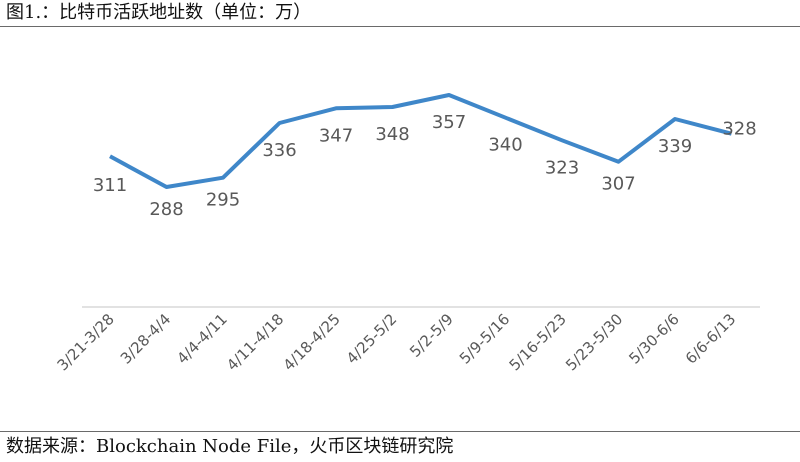 This screenshot has height=462, width=800. What do you see at coordinates (505, 145) in the screenshot?
I see `data-label: 340` at bounding box center [505, 145].